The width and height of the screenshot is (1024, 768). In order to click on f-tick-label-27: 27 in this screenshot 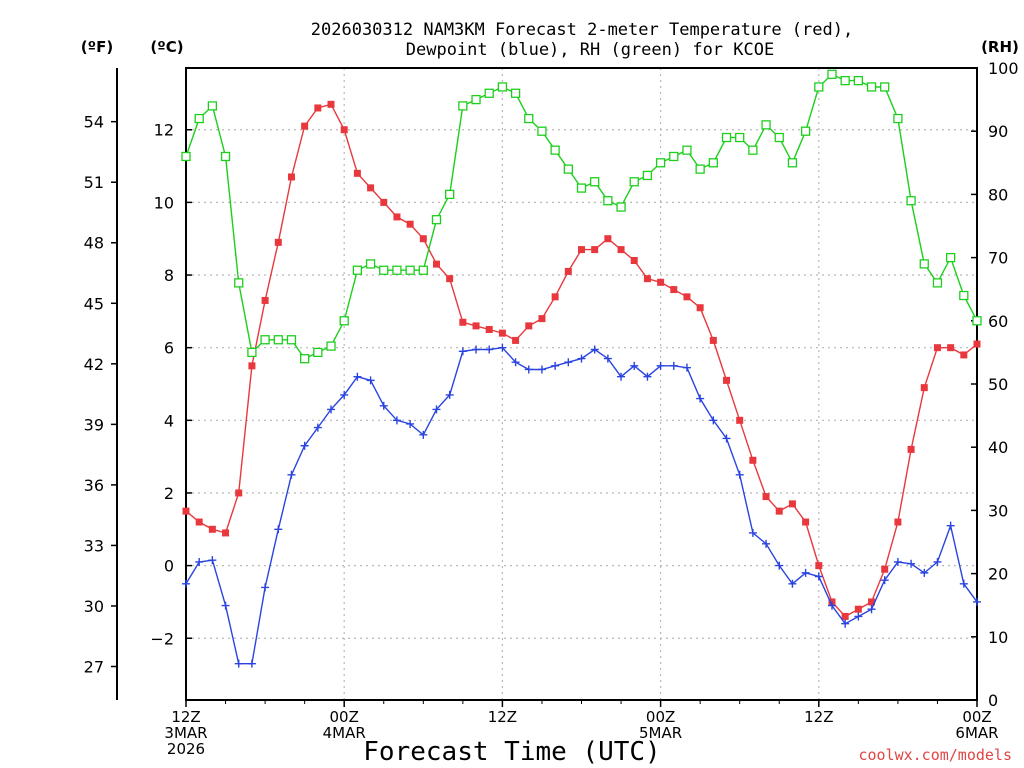, I will do `click(94, 667)`.